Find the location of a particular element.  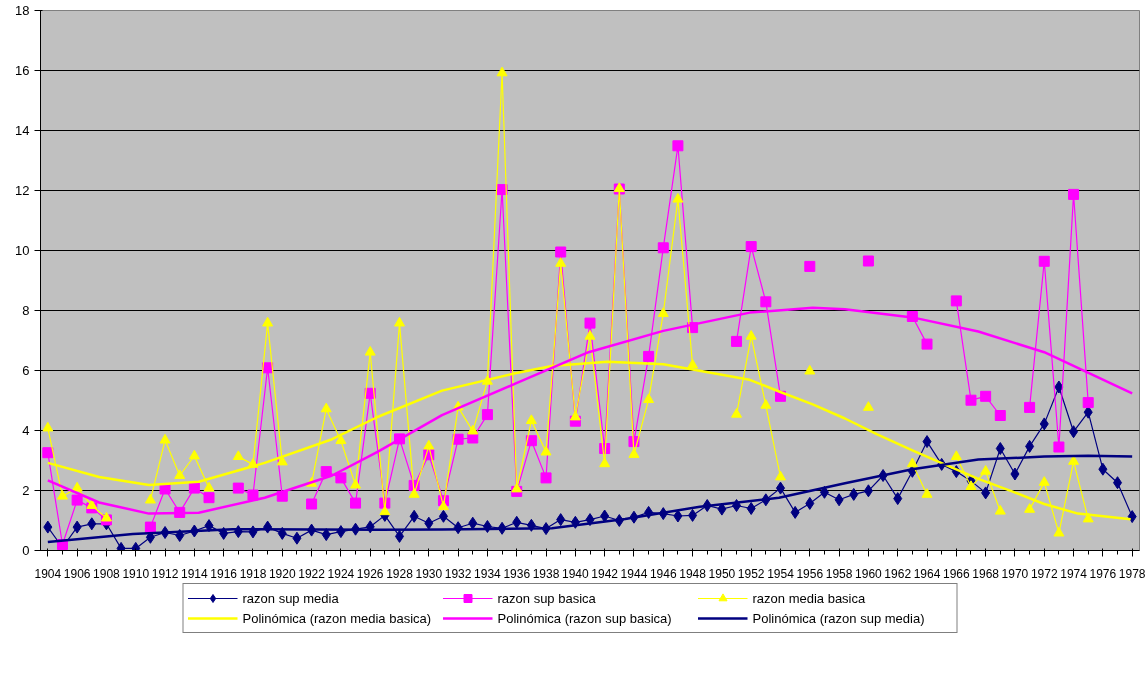

legend-label: Polinómica (razon sup media) is located at coordinates (839, 618).